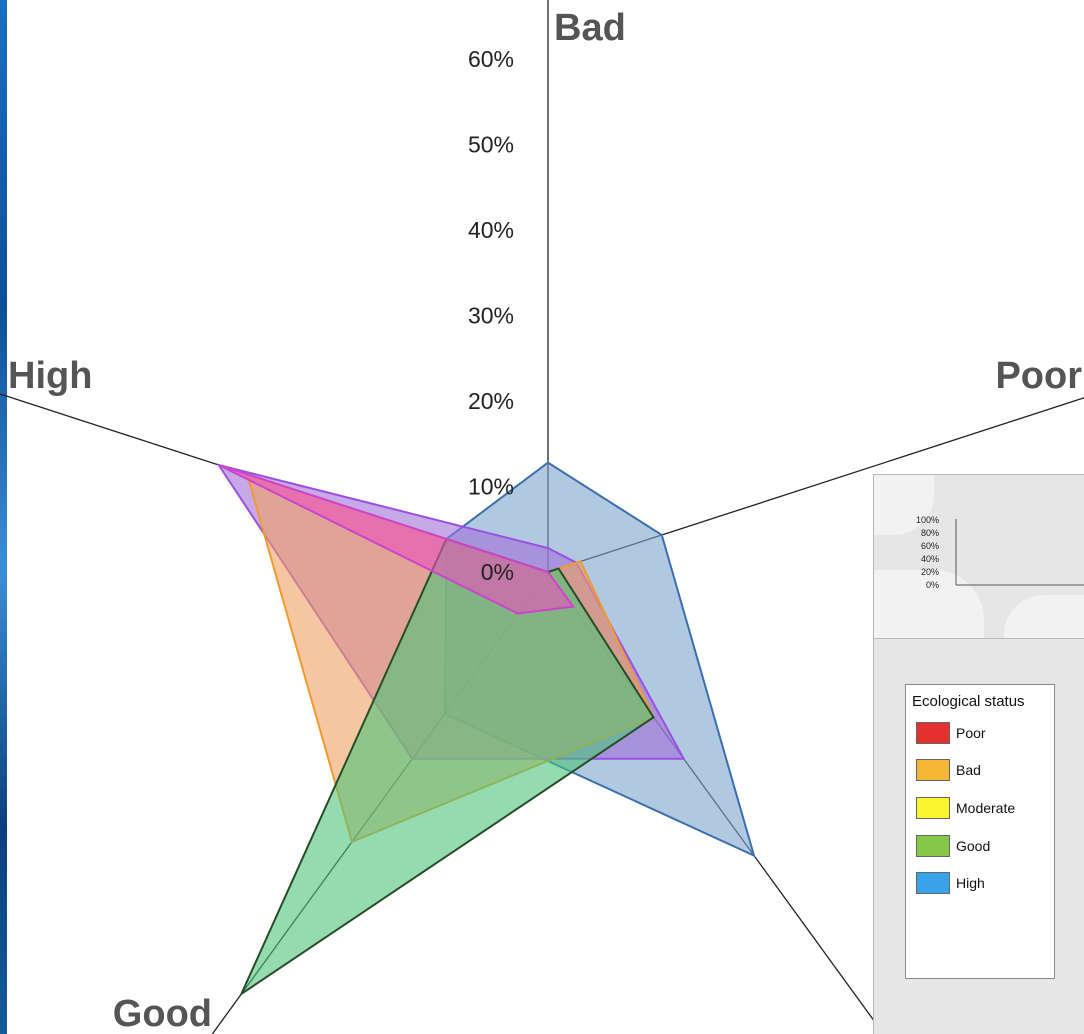 The width and height of the screenshot is (1084, 1034). What do you see at coordinates (162, 1013) in the screenshot?
I see `axis-label-good: Good` at bounding box center [162, 1013].